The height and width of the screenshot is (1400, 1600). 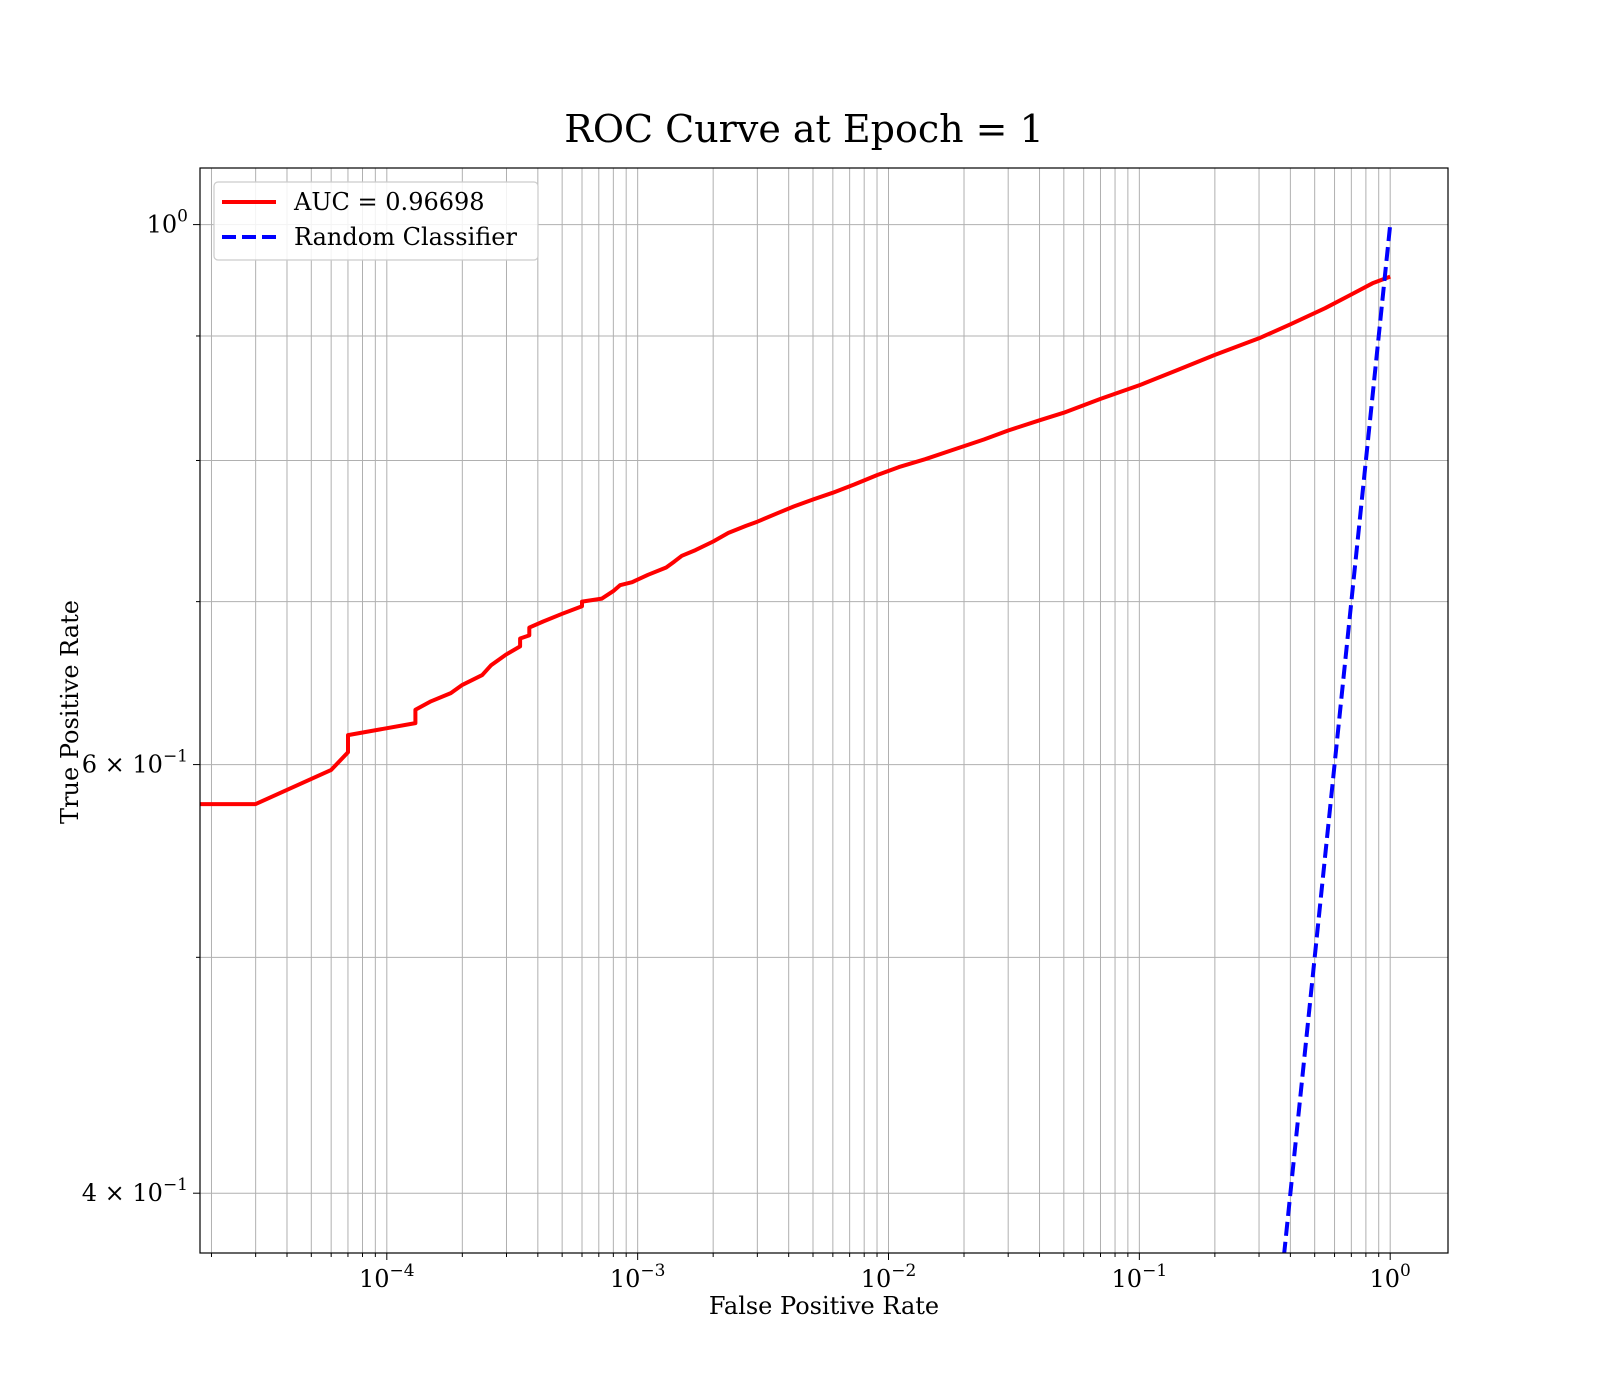 I want to click on x-axis-label: False Positive Rate, so click(x=824, y=1306).